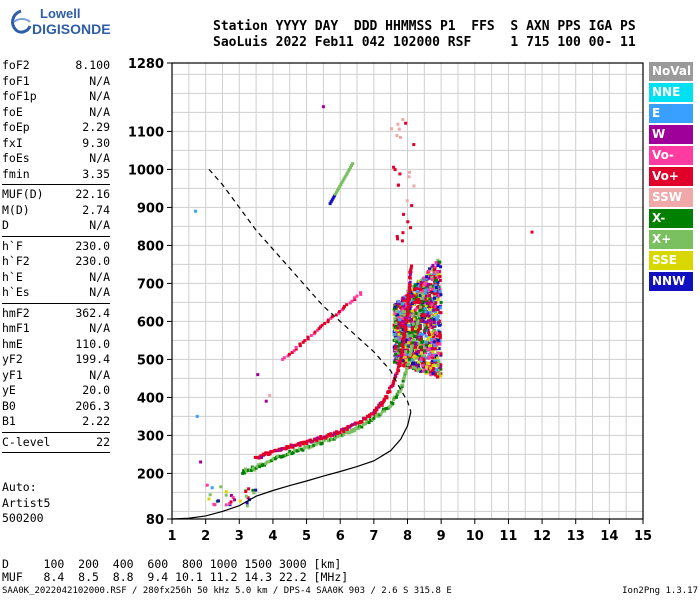  Describe the element at coordinates (196, 211) in the screenshot. I see `isolated-echo-pixel` at that location.